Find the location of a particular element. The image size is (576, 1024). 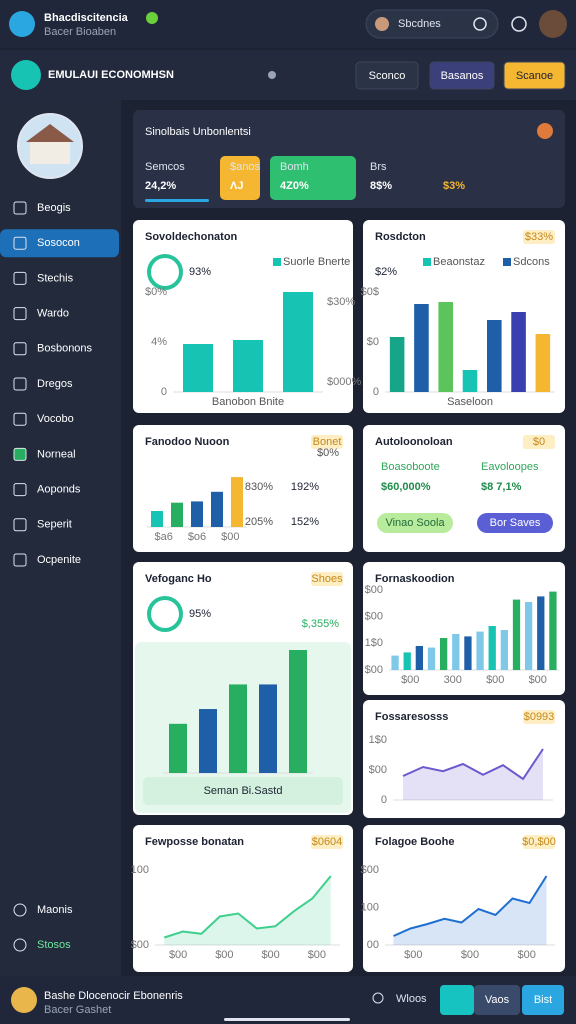

footer-button-label: Bist is located at coordinates (543, 1000).